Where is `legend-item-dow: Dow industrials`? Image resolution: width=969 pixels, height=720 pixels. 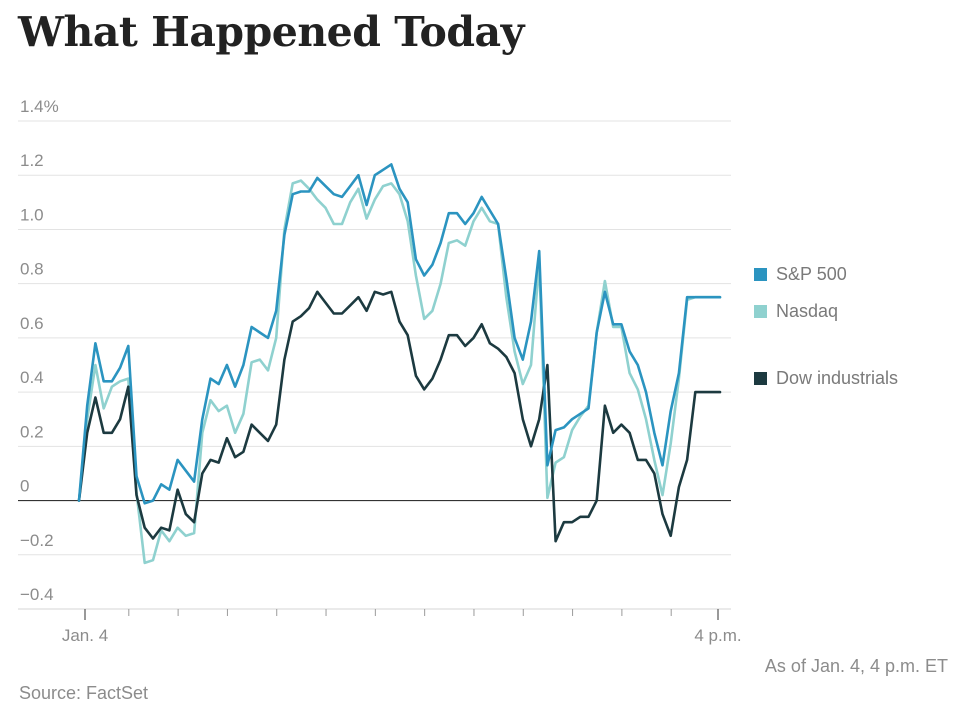 legend-item-dow: Dow industrials is located at coordinates (826, 378).